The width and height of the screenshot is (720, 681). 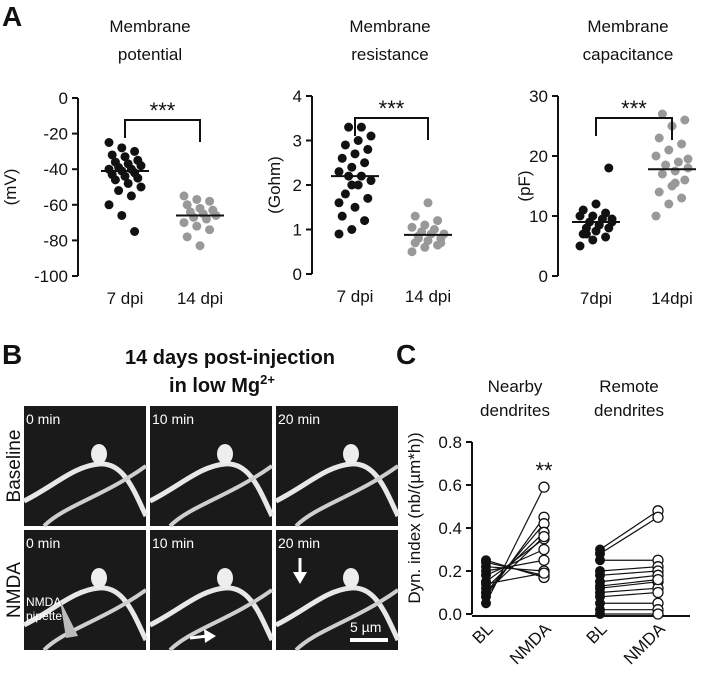 What do you see at coordinates (69, 619) in the screenshot?
I see `pipette` at bounding box center [69, 619].